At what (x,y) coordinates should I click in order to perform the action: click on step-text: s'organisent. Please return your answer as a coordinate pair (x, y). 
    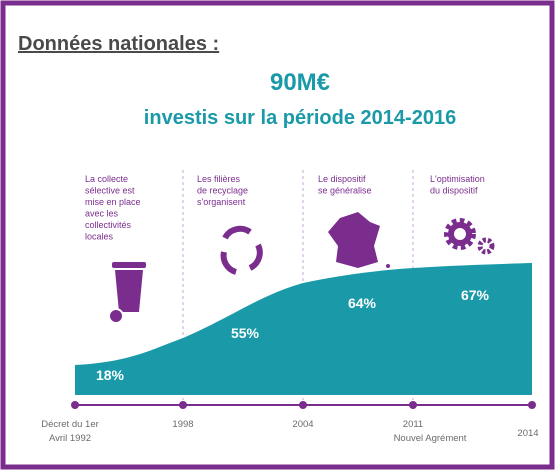
    Looking at the image, I should click on (221, 202).